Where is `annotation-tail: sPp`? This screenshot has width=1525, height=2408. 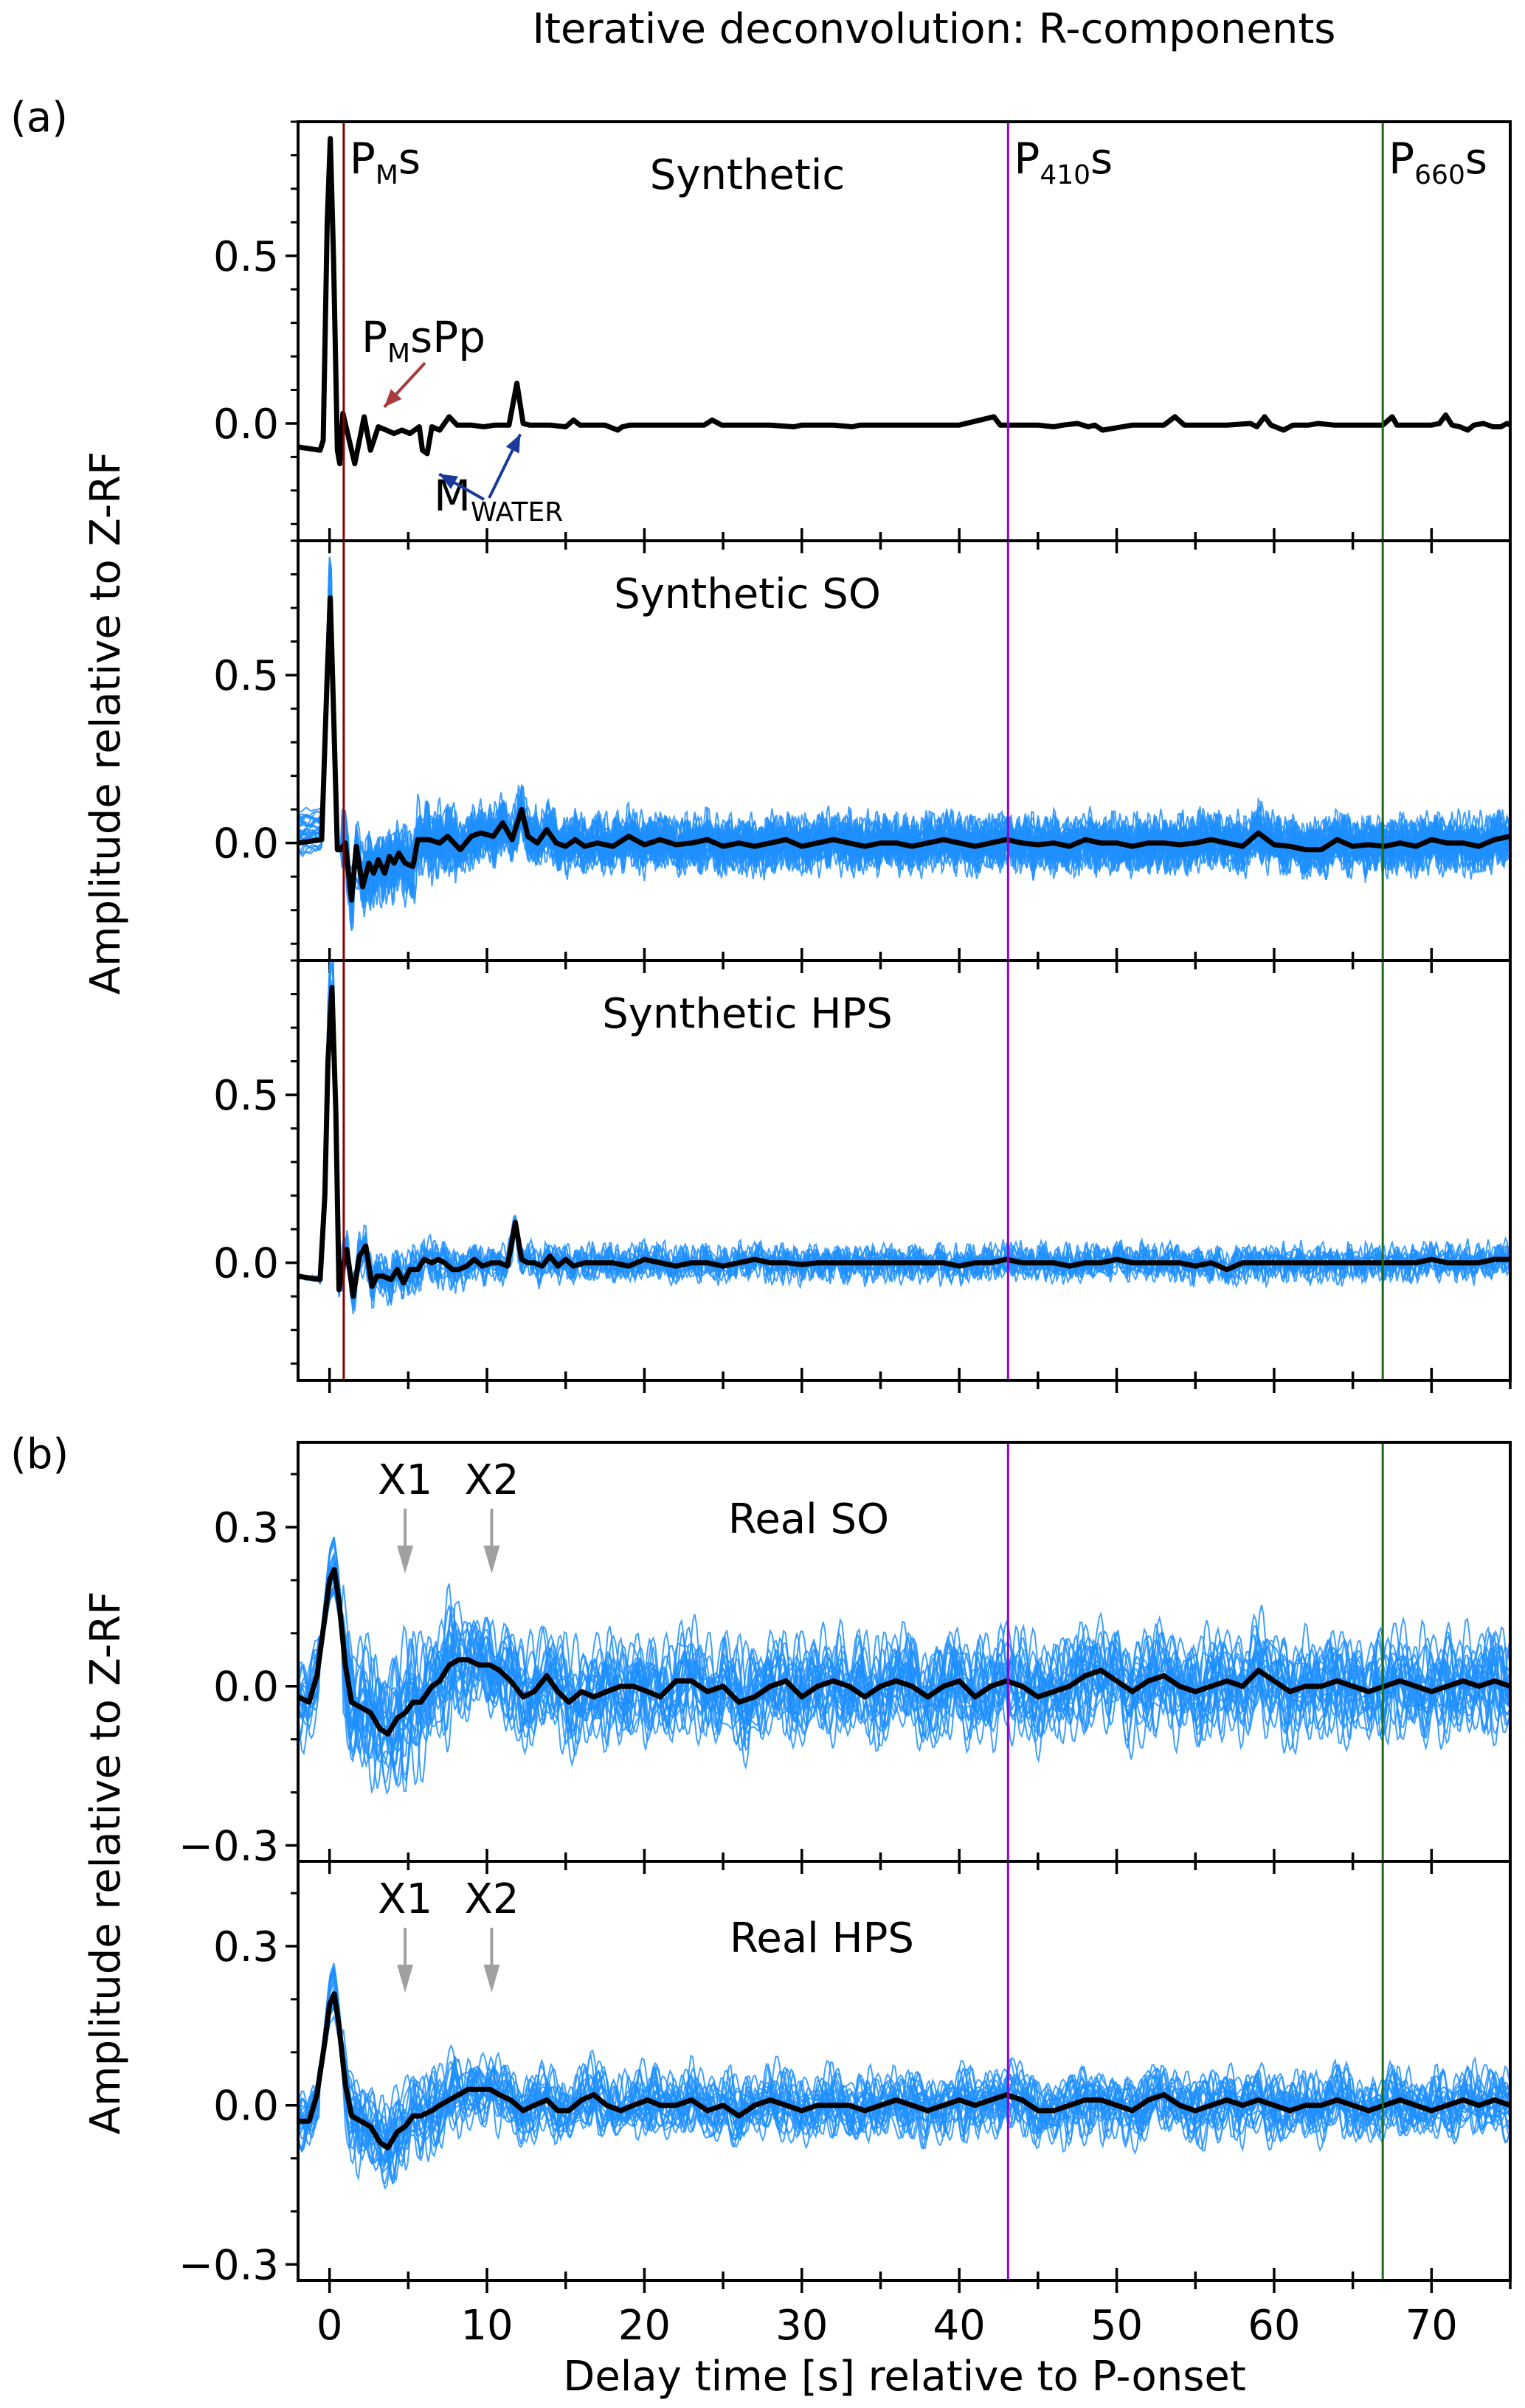
annotation-tail: sPp is located at coordinates (448, 337).